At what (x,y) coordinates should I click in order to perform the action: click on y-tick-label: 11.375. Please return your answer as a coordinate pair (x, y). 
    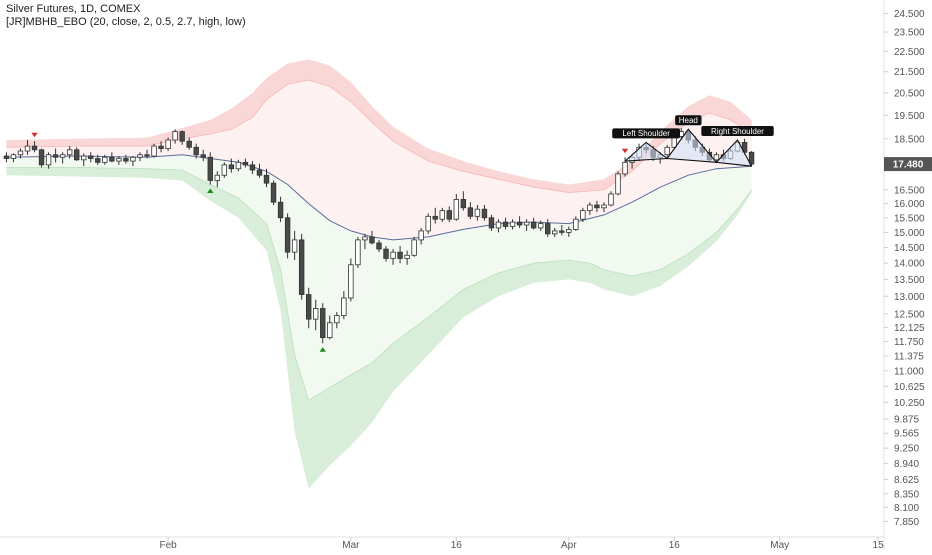
    Looking at the image, I should click on (909, 356).